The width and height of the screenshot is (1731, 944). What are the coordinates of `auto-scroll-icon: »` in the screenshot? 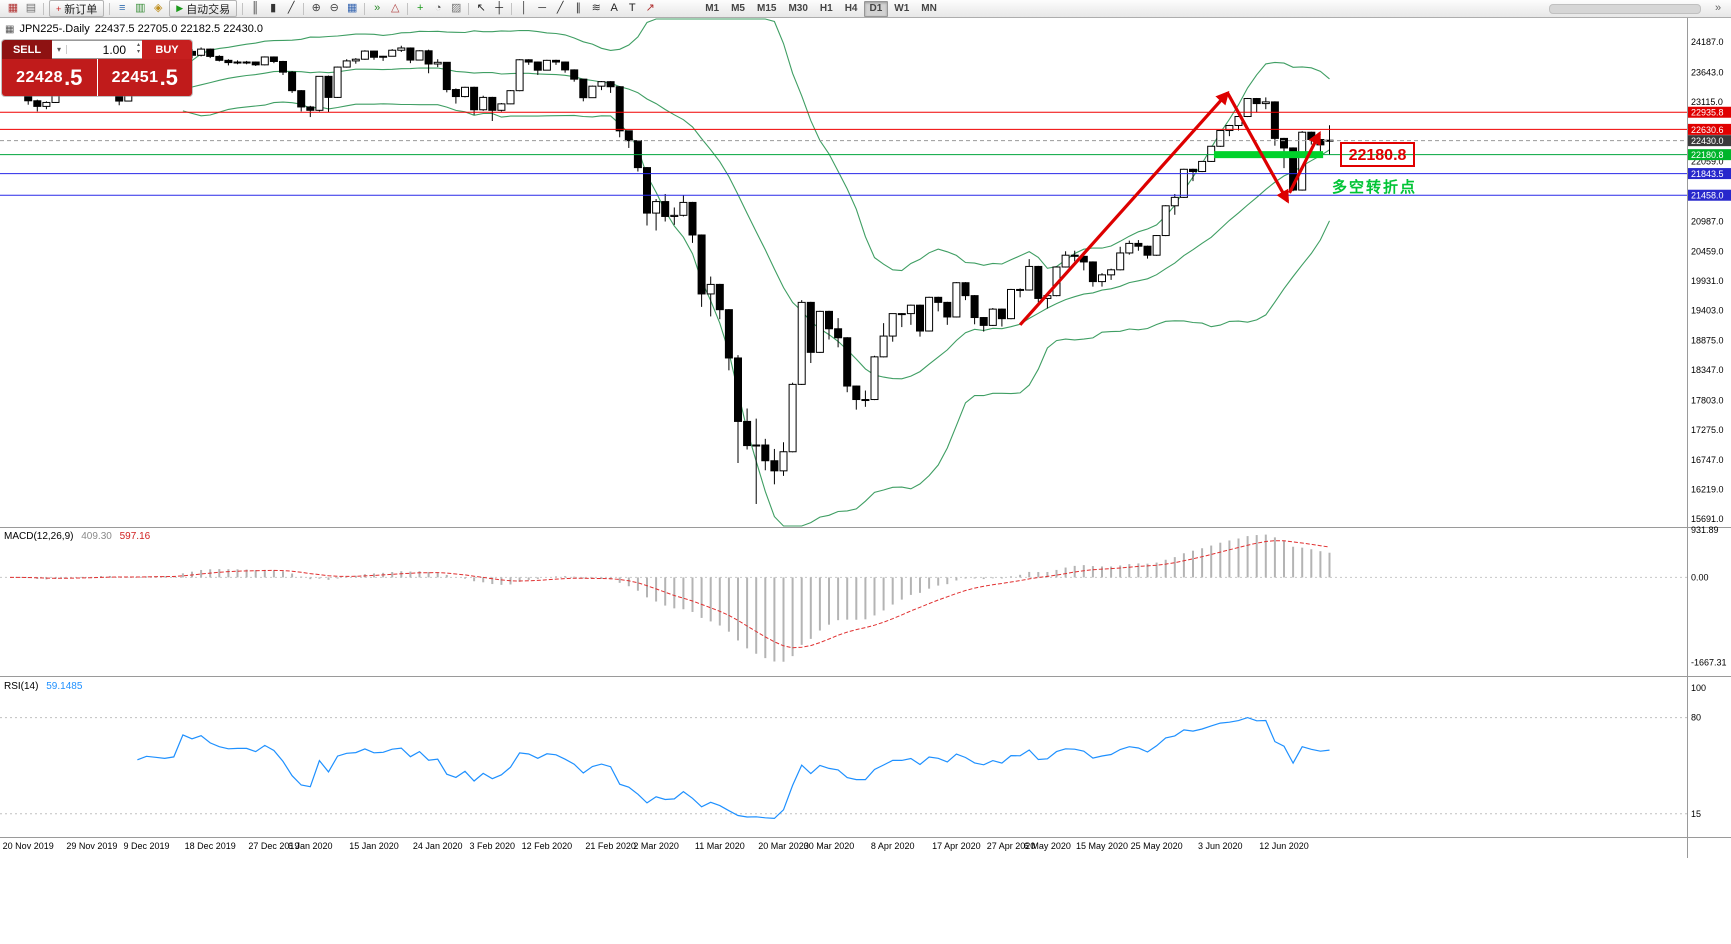 It's located at (377, 8).